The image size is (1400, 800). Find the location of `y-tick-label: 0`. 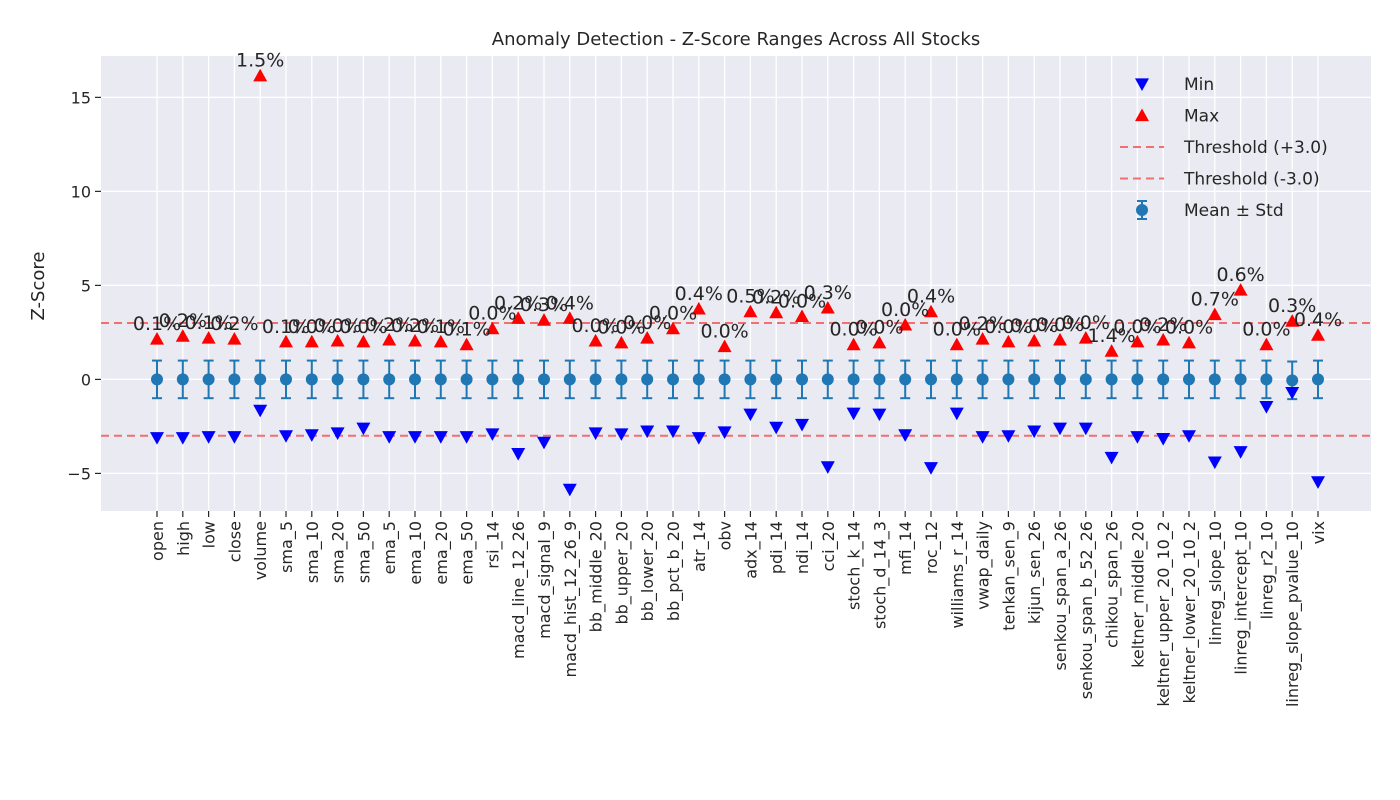

y-tick-label: 0 is located at coordinates (86, 379).